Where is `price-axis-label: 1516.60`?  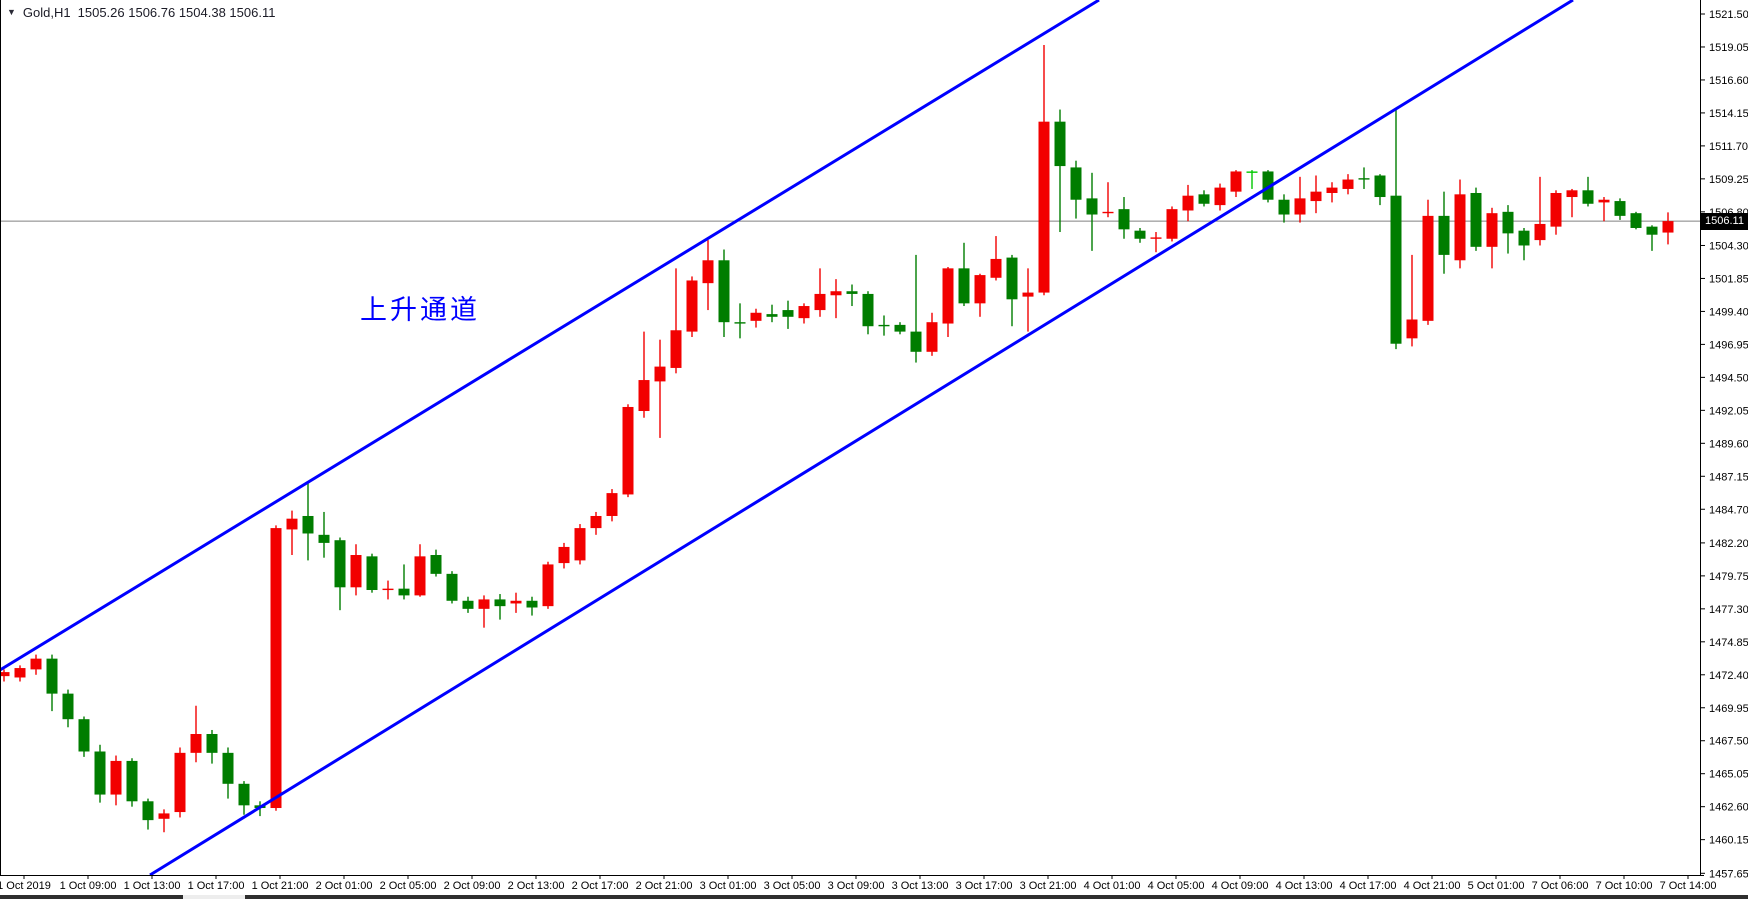 price-axis-label: 1516.60 is located at coordinates (1728, 81).